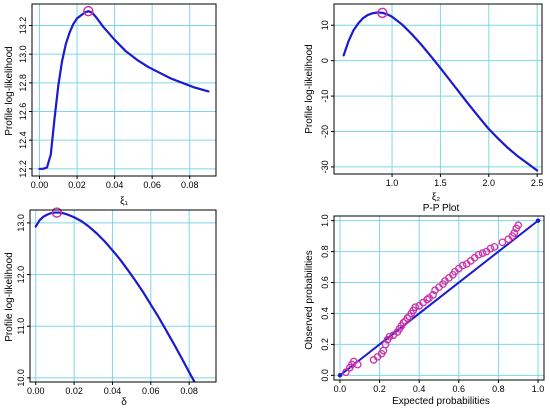 The height and width of the screenshot is (409, 550). Describe the element at coordinates (325, 25) in the screenshot. I see `y-tick-label: 10` at that location.